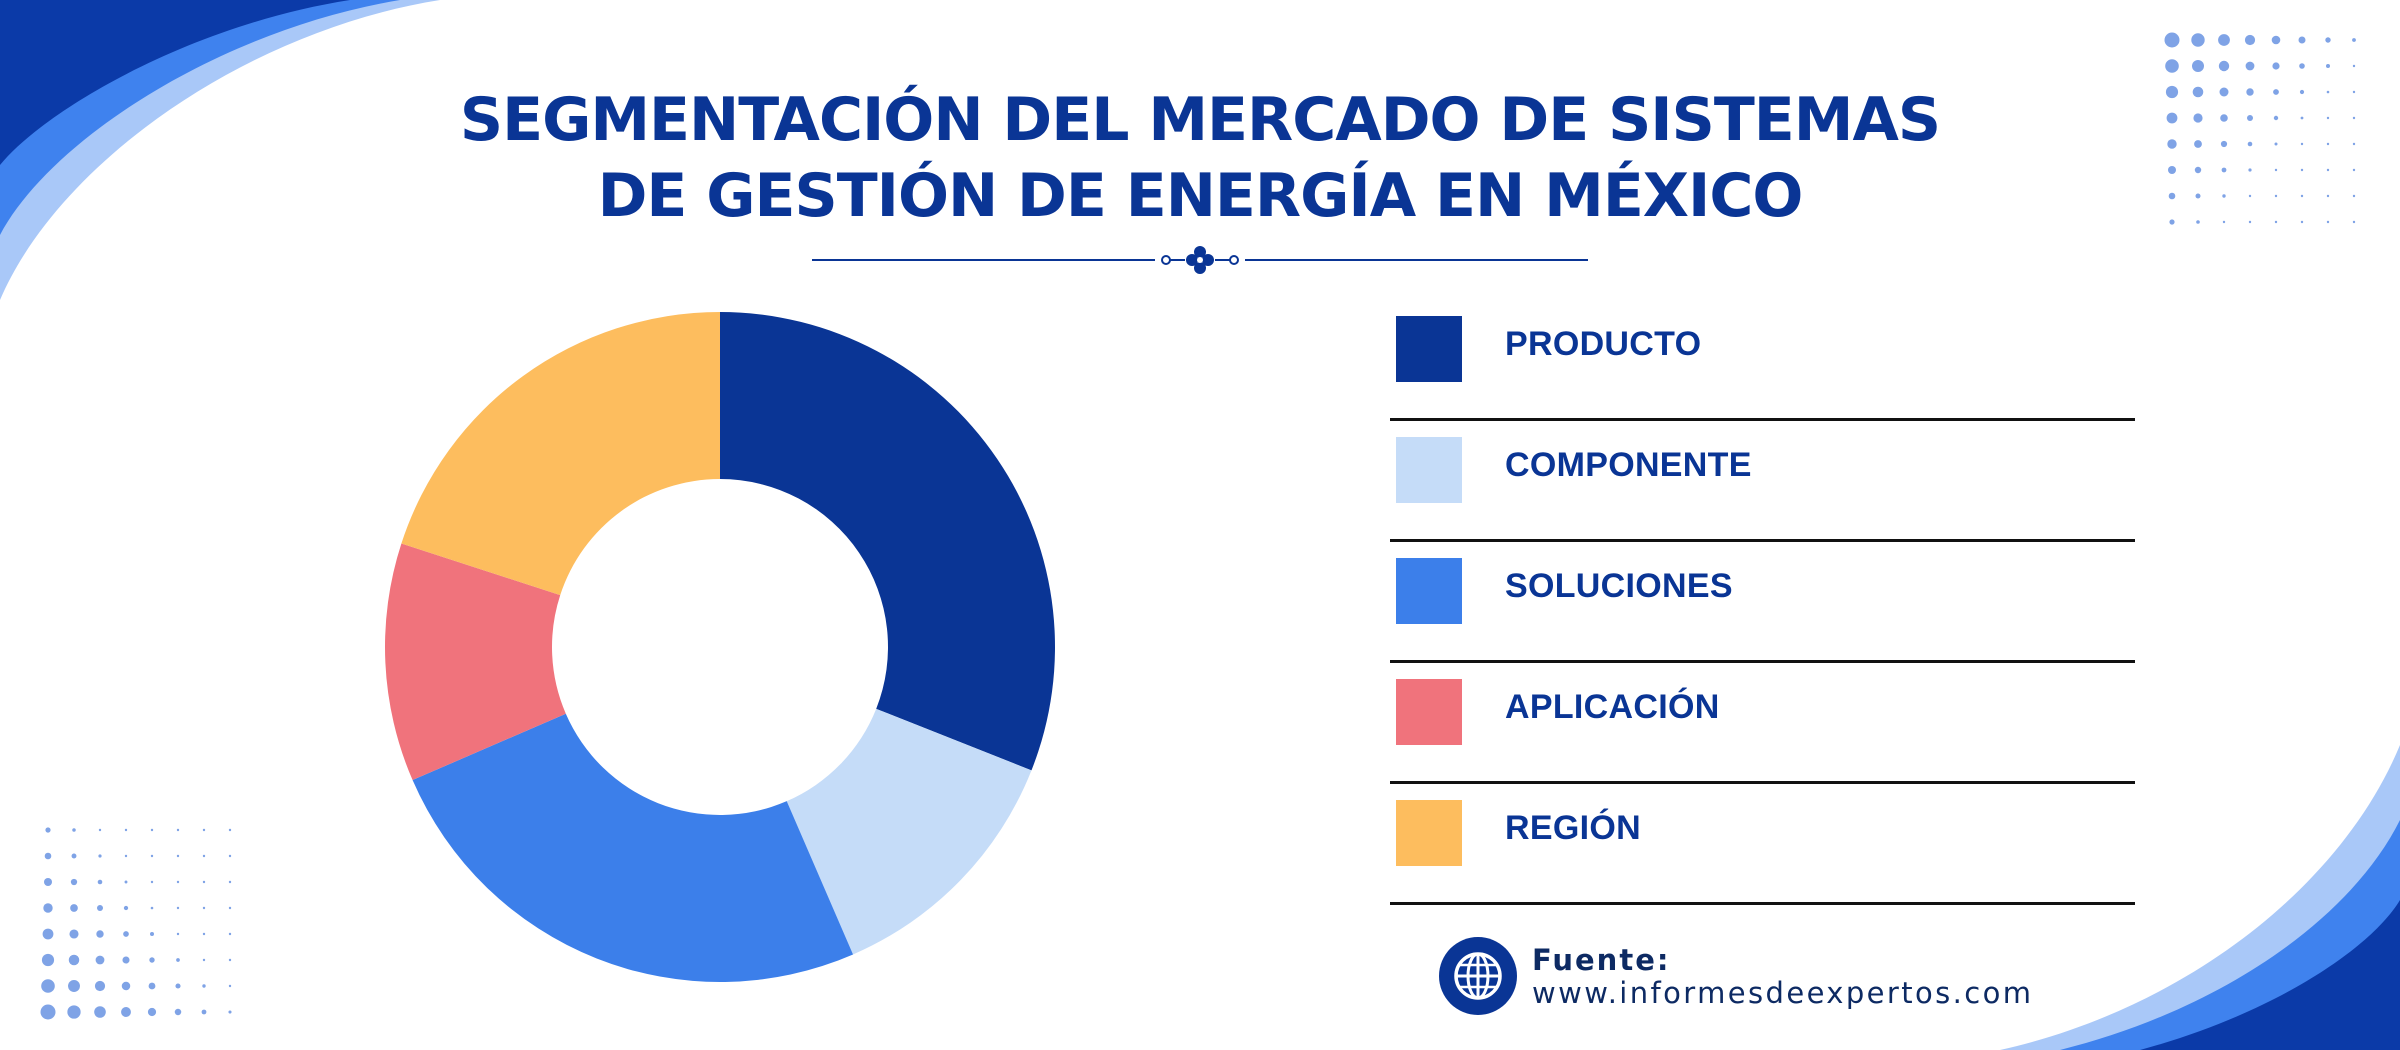 The image size is (2400, 1050). I want to click on legend-label: REGIÓN, so click(1573, 828).